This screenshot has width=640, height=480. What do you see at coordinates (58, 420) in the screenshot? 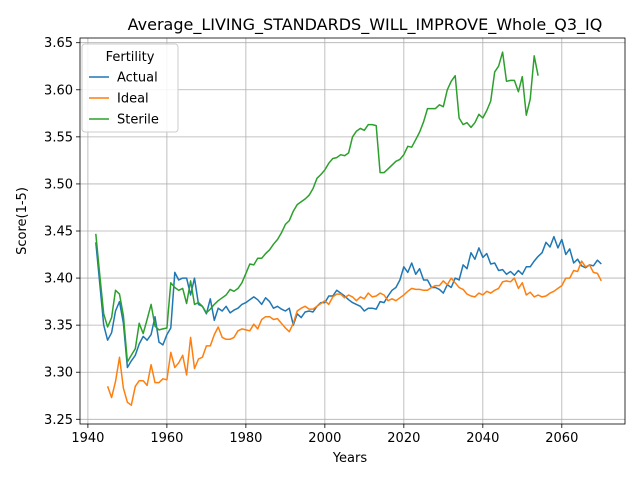
I see `y-tick-label: 3.25` at bounding box center [58, 420].